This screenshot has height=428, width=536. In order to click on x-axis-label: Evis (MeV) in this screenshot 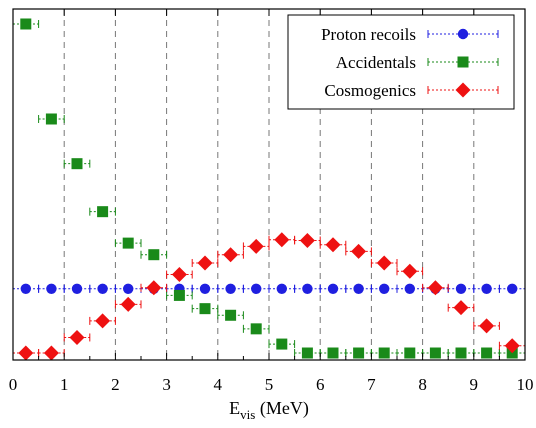, I will do `click(269, 410)`.